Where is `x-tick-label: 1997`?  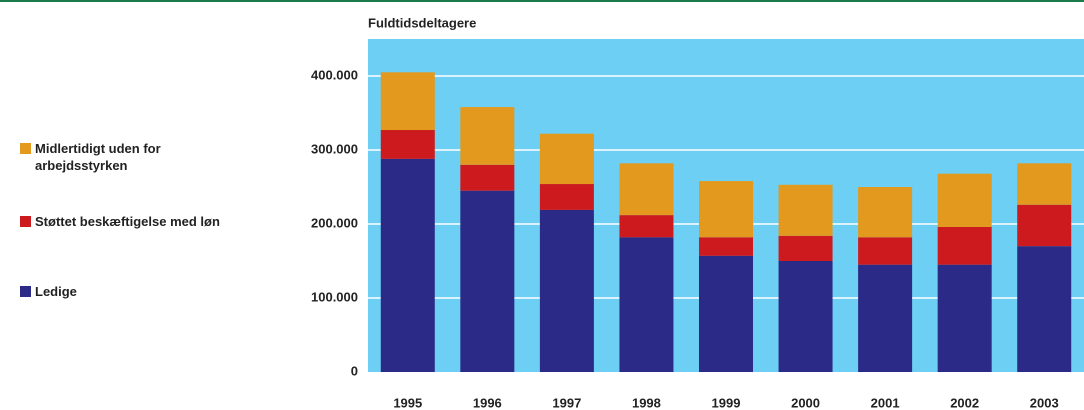 x-tick-label: 1997 is located at coordinates (566, 402).